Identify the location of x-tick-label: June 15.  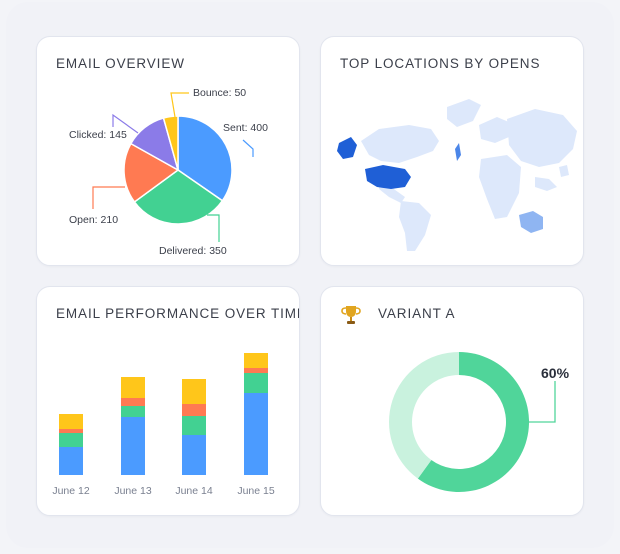
(256, 491).